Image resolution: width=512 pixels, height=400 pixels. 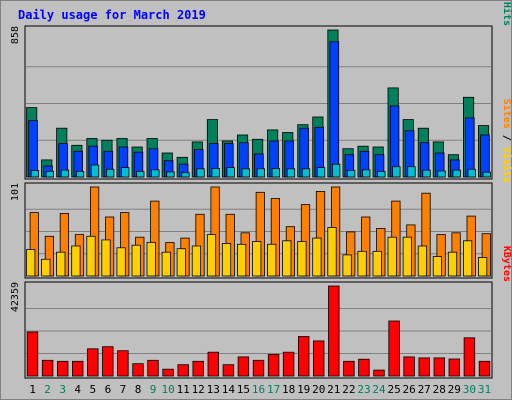 I want to click on x-tick-label: 4, so click(x=77, y=389).